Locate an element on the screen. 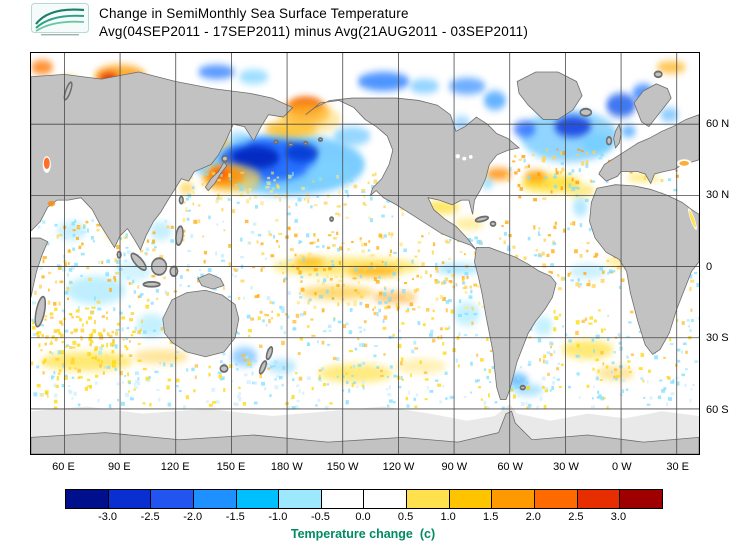 This screenshot has width=755, height=560. land-new-guinea is located at coordinates (211, 281).